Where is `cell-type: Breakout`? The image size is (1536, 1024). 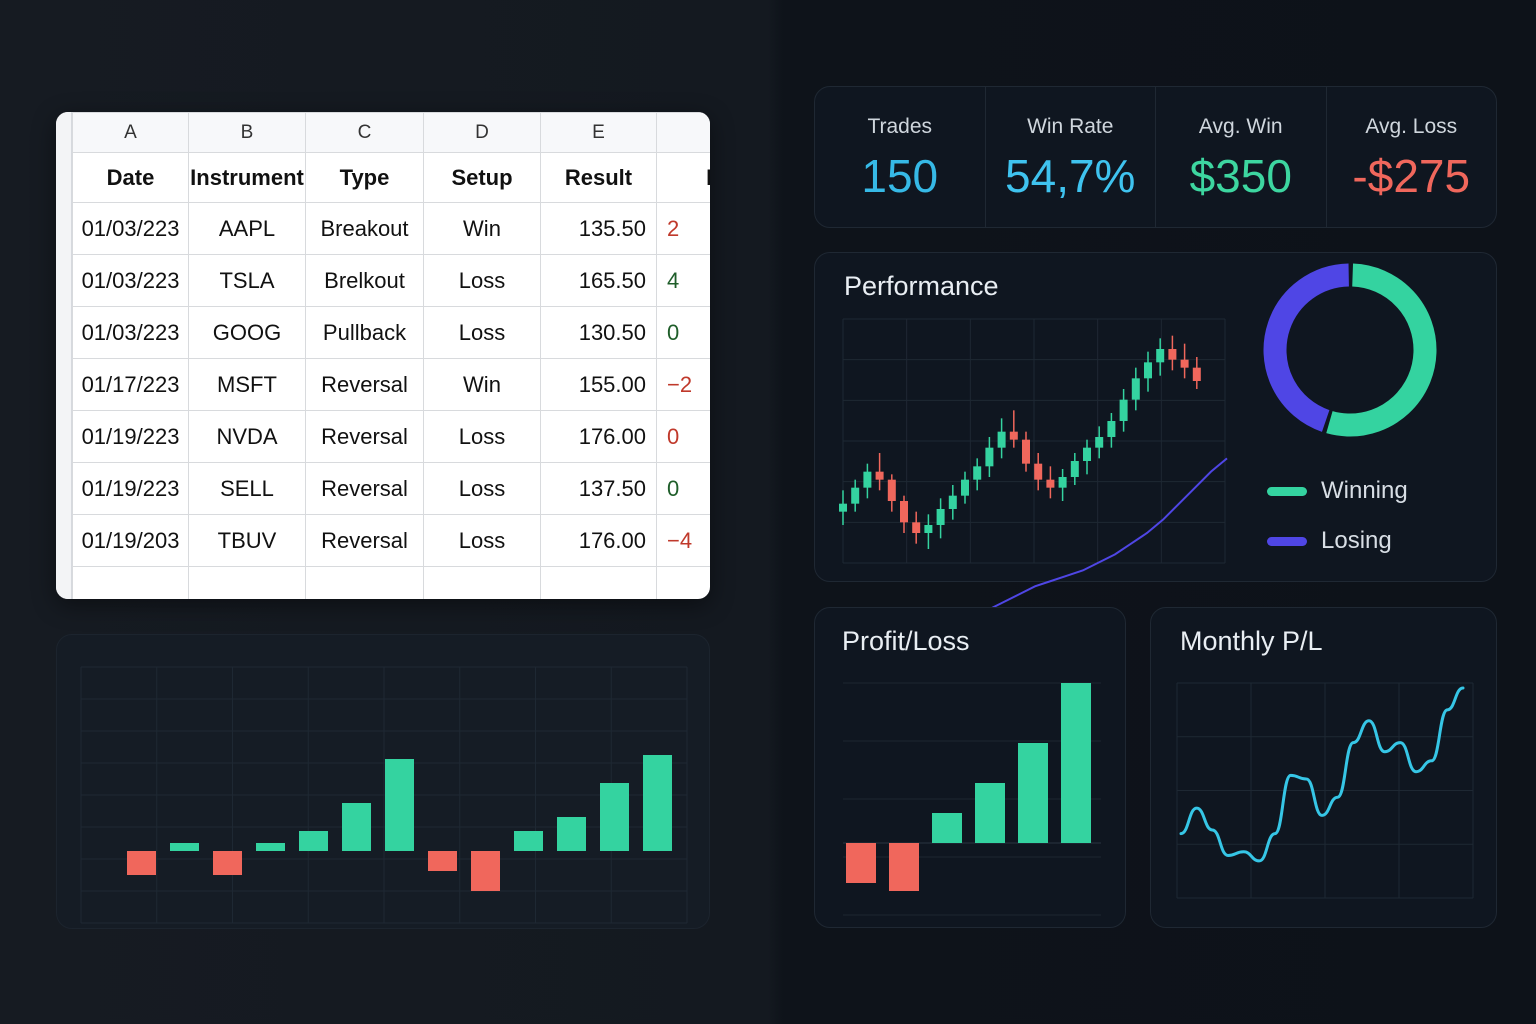
cell-type: Breakout is located at coordinates (364, 228).